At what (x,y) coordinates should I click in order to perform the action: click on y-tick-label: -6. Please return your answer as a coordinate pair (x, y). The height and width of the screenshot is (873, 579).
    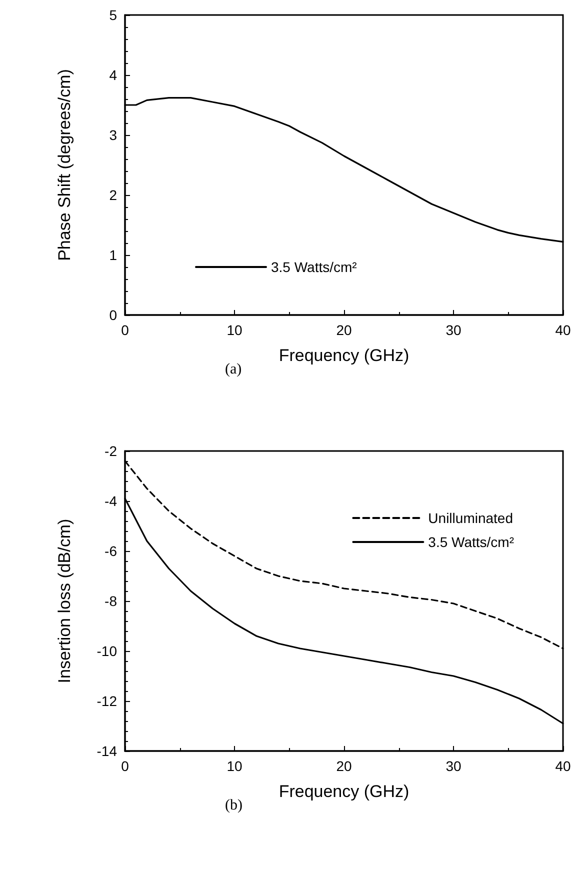
    Looking at the image, I should click on (111, 551).